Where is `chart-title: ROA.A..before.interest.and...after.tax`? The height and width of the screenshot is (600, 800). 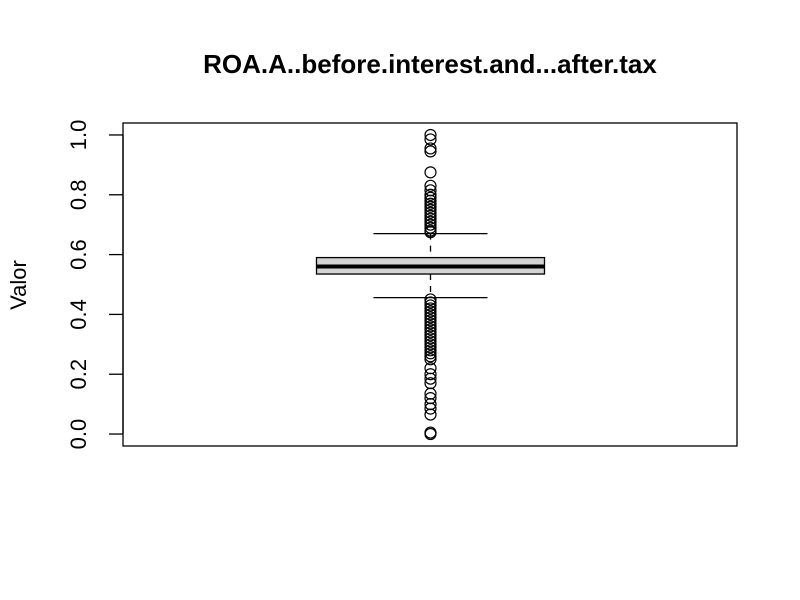 chart-title: ROA.A..before.interest.and...after.tax is located at coordinates (430, 64).